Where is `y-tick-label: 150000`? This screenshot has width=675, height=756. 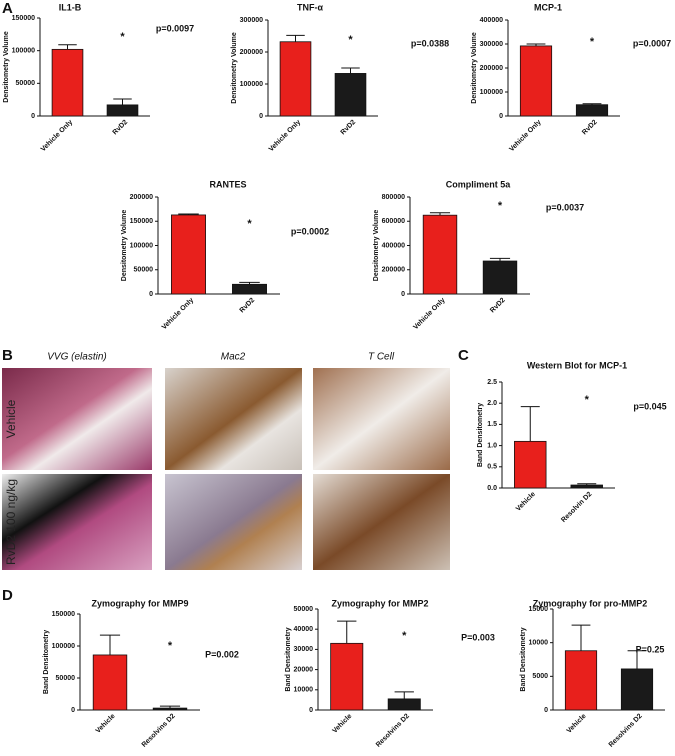 y-tick-label: 150000 is located at coordinates (23, 18).